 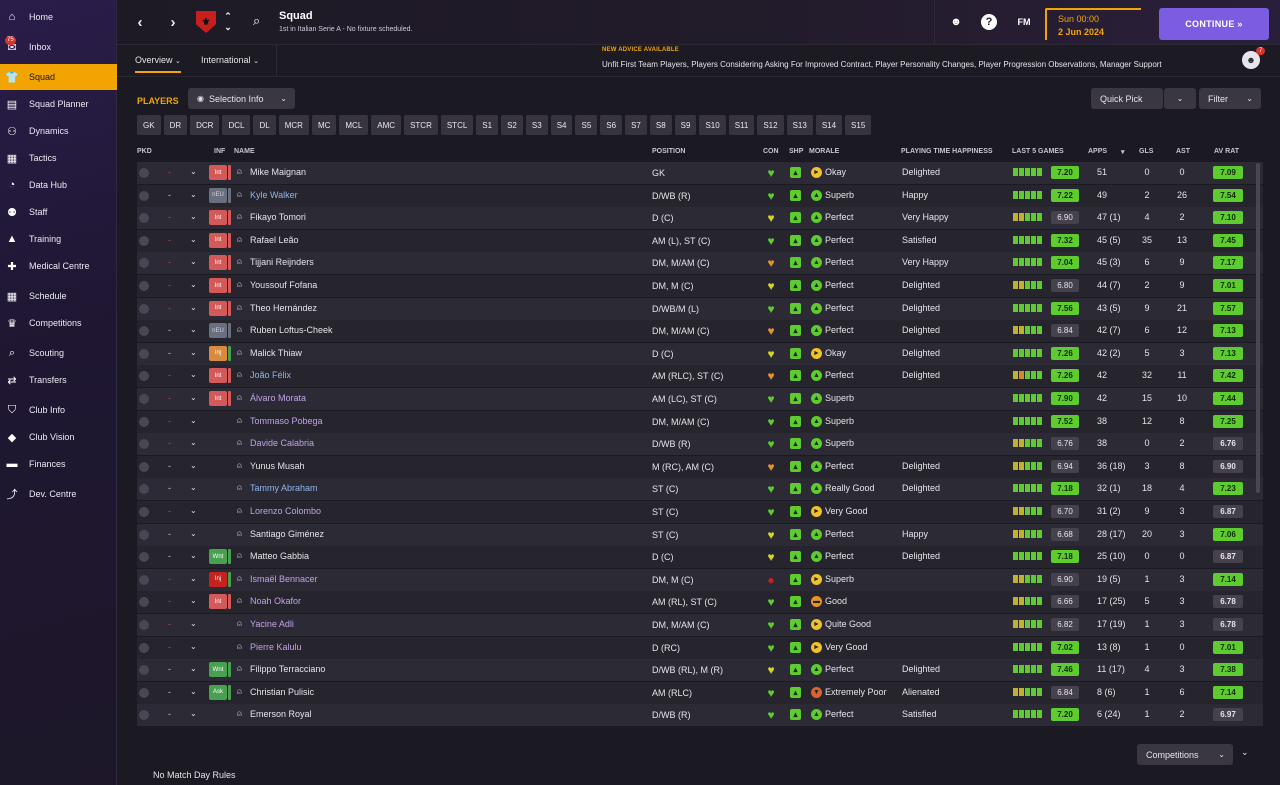 What do you see at coordinates (276, 352) in the screenshot?
I see `player-name: Malick Thiaw` at bounding box center [276, 352].